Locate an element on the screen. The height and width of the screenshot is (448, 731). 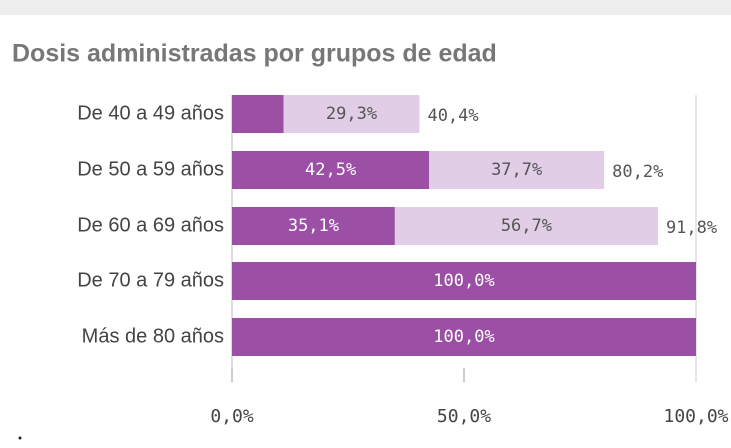
dot is located at coordinates (20, 438).